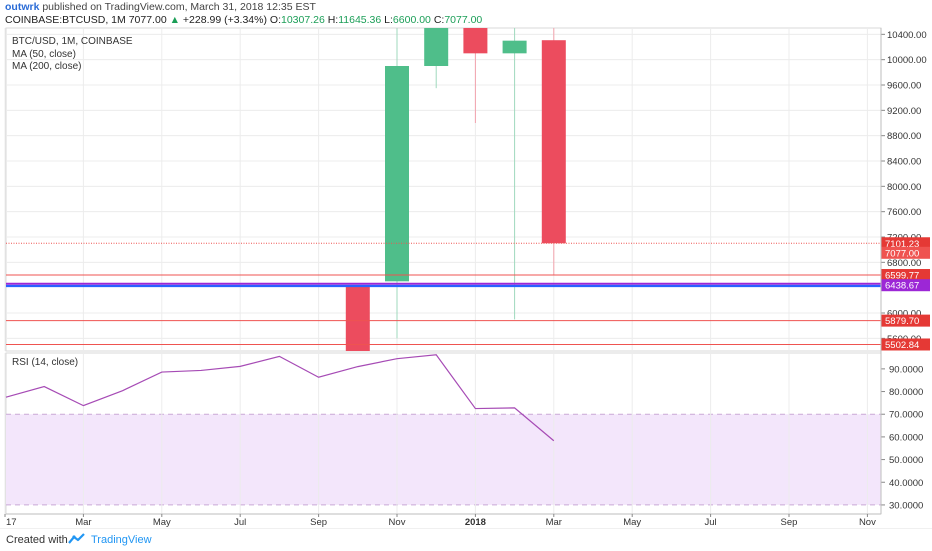 This screenshot has height=551, width=932. Describe the element at coordinates (77, 539) in the screenshot. I see `tradingview-logo-icon` at that location.